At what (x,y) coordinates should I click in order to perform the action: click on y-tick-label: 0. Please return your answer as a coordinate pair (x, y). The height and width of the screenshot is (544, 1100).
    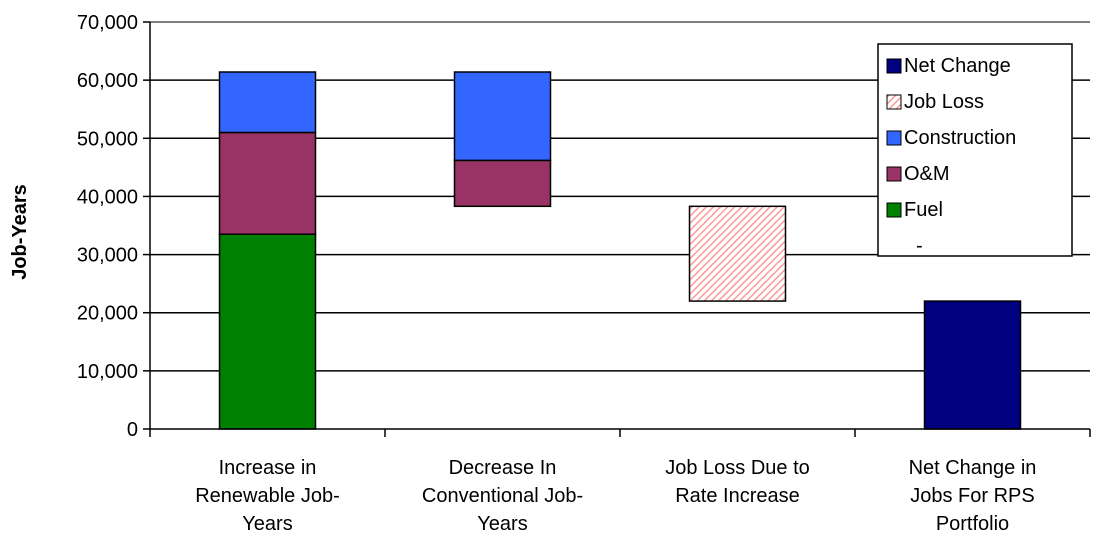
    Looking at the image, I should click on (132, 430).